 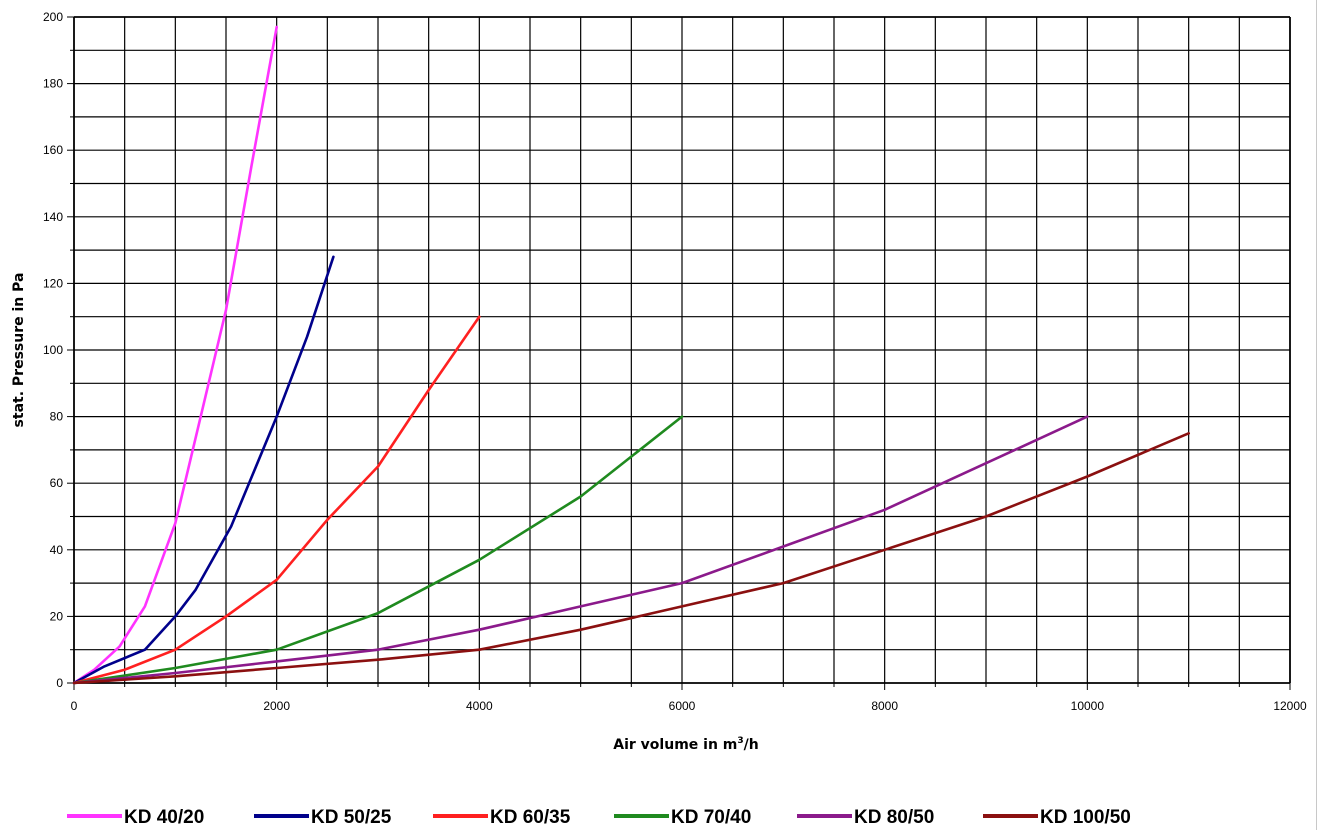 I want to click on legend-label: KD 40/20, so click(x=164, y=817).